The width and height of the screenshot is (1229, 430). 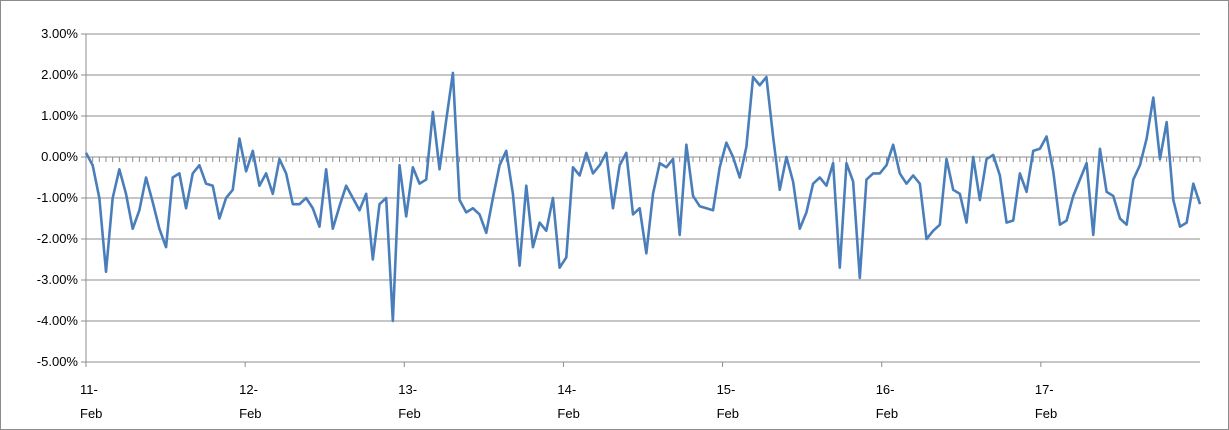 What do you see at coordinates (58, 361) in the screenshot?
I see `y-tick-label: -5.00%` at bounding box center [58, 361].